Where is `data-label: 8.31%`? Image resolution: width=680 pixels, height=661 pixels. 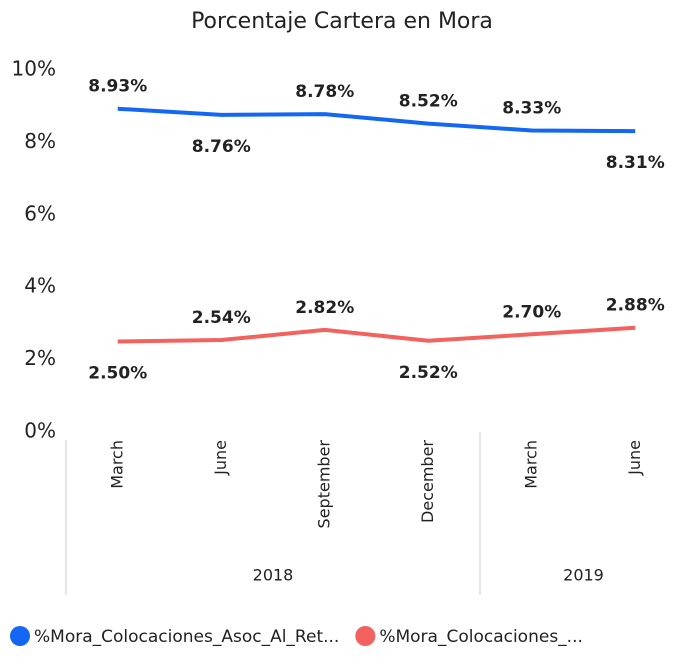 data-label: 8.31% is located at coordinates (635, 163).